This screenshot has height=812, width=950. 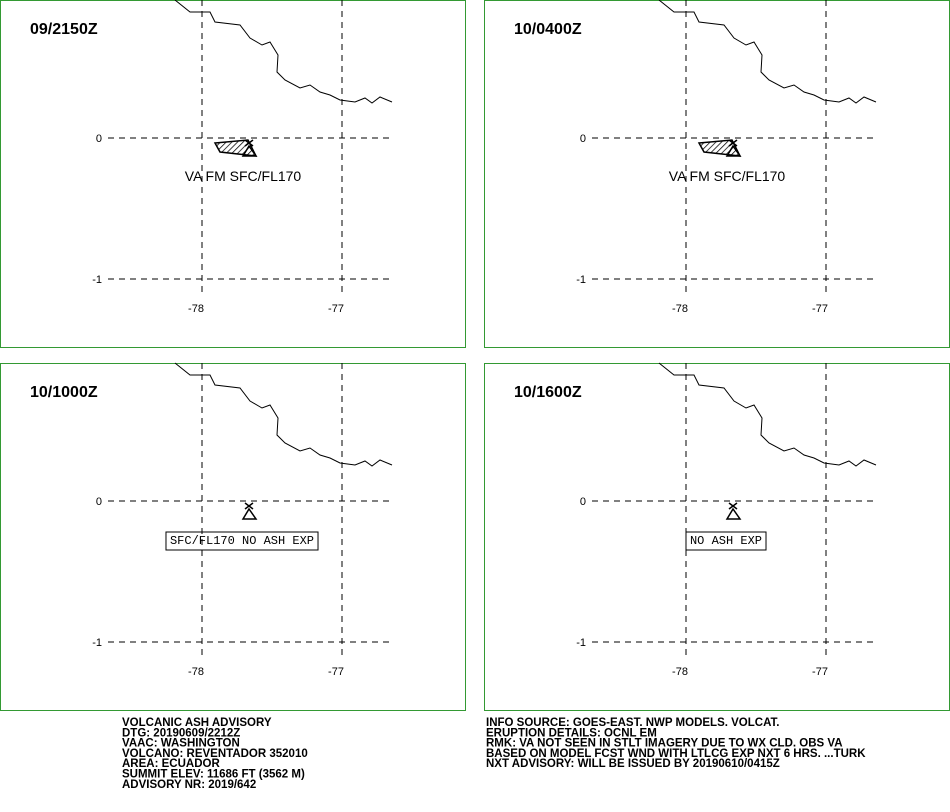 I want to click on panel-title: 10/0400Z, so click(x=548, y=29).